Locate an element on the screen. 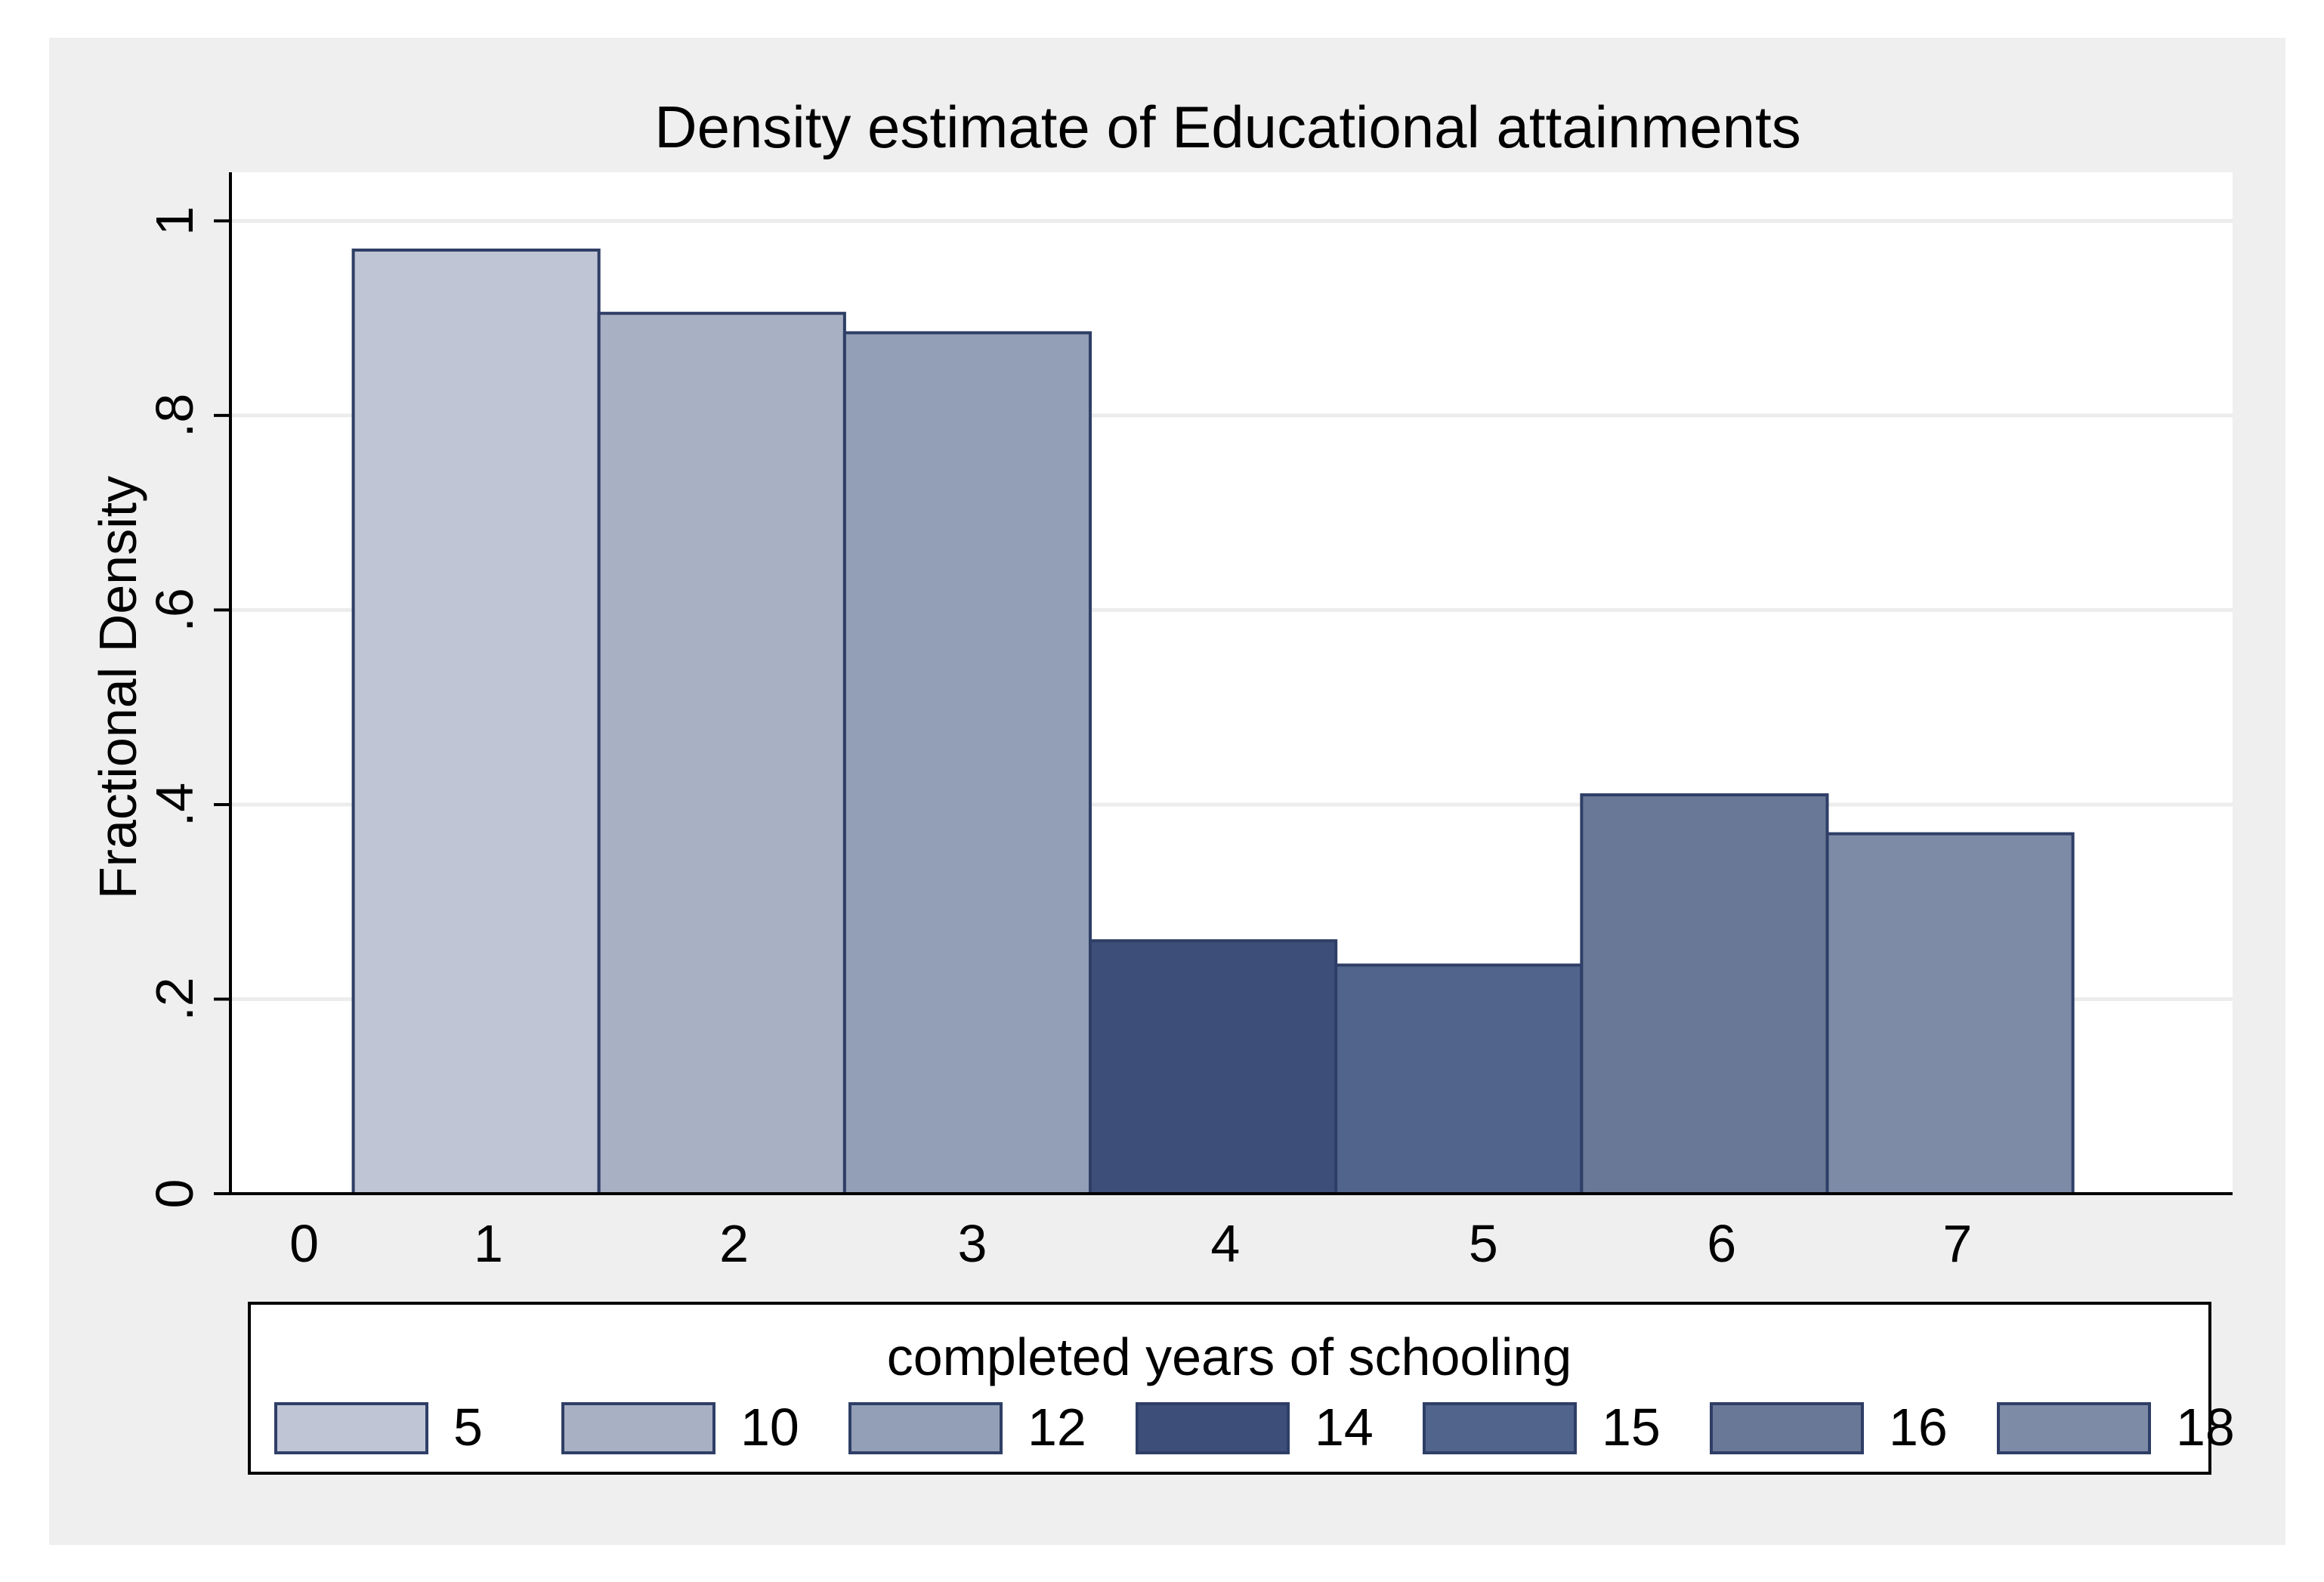 Image resolution: width=2324 pixels, height=1582 pixels. x-tick-label: 3 is located at coordinates (972, 1243).